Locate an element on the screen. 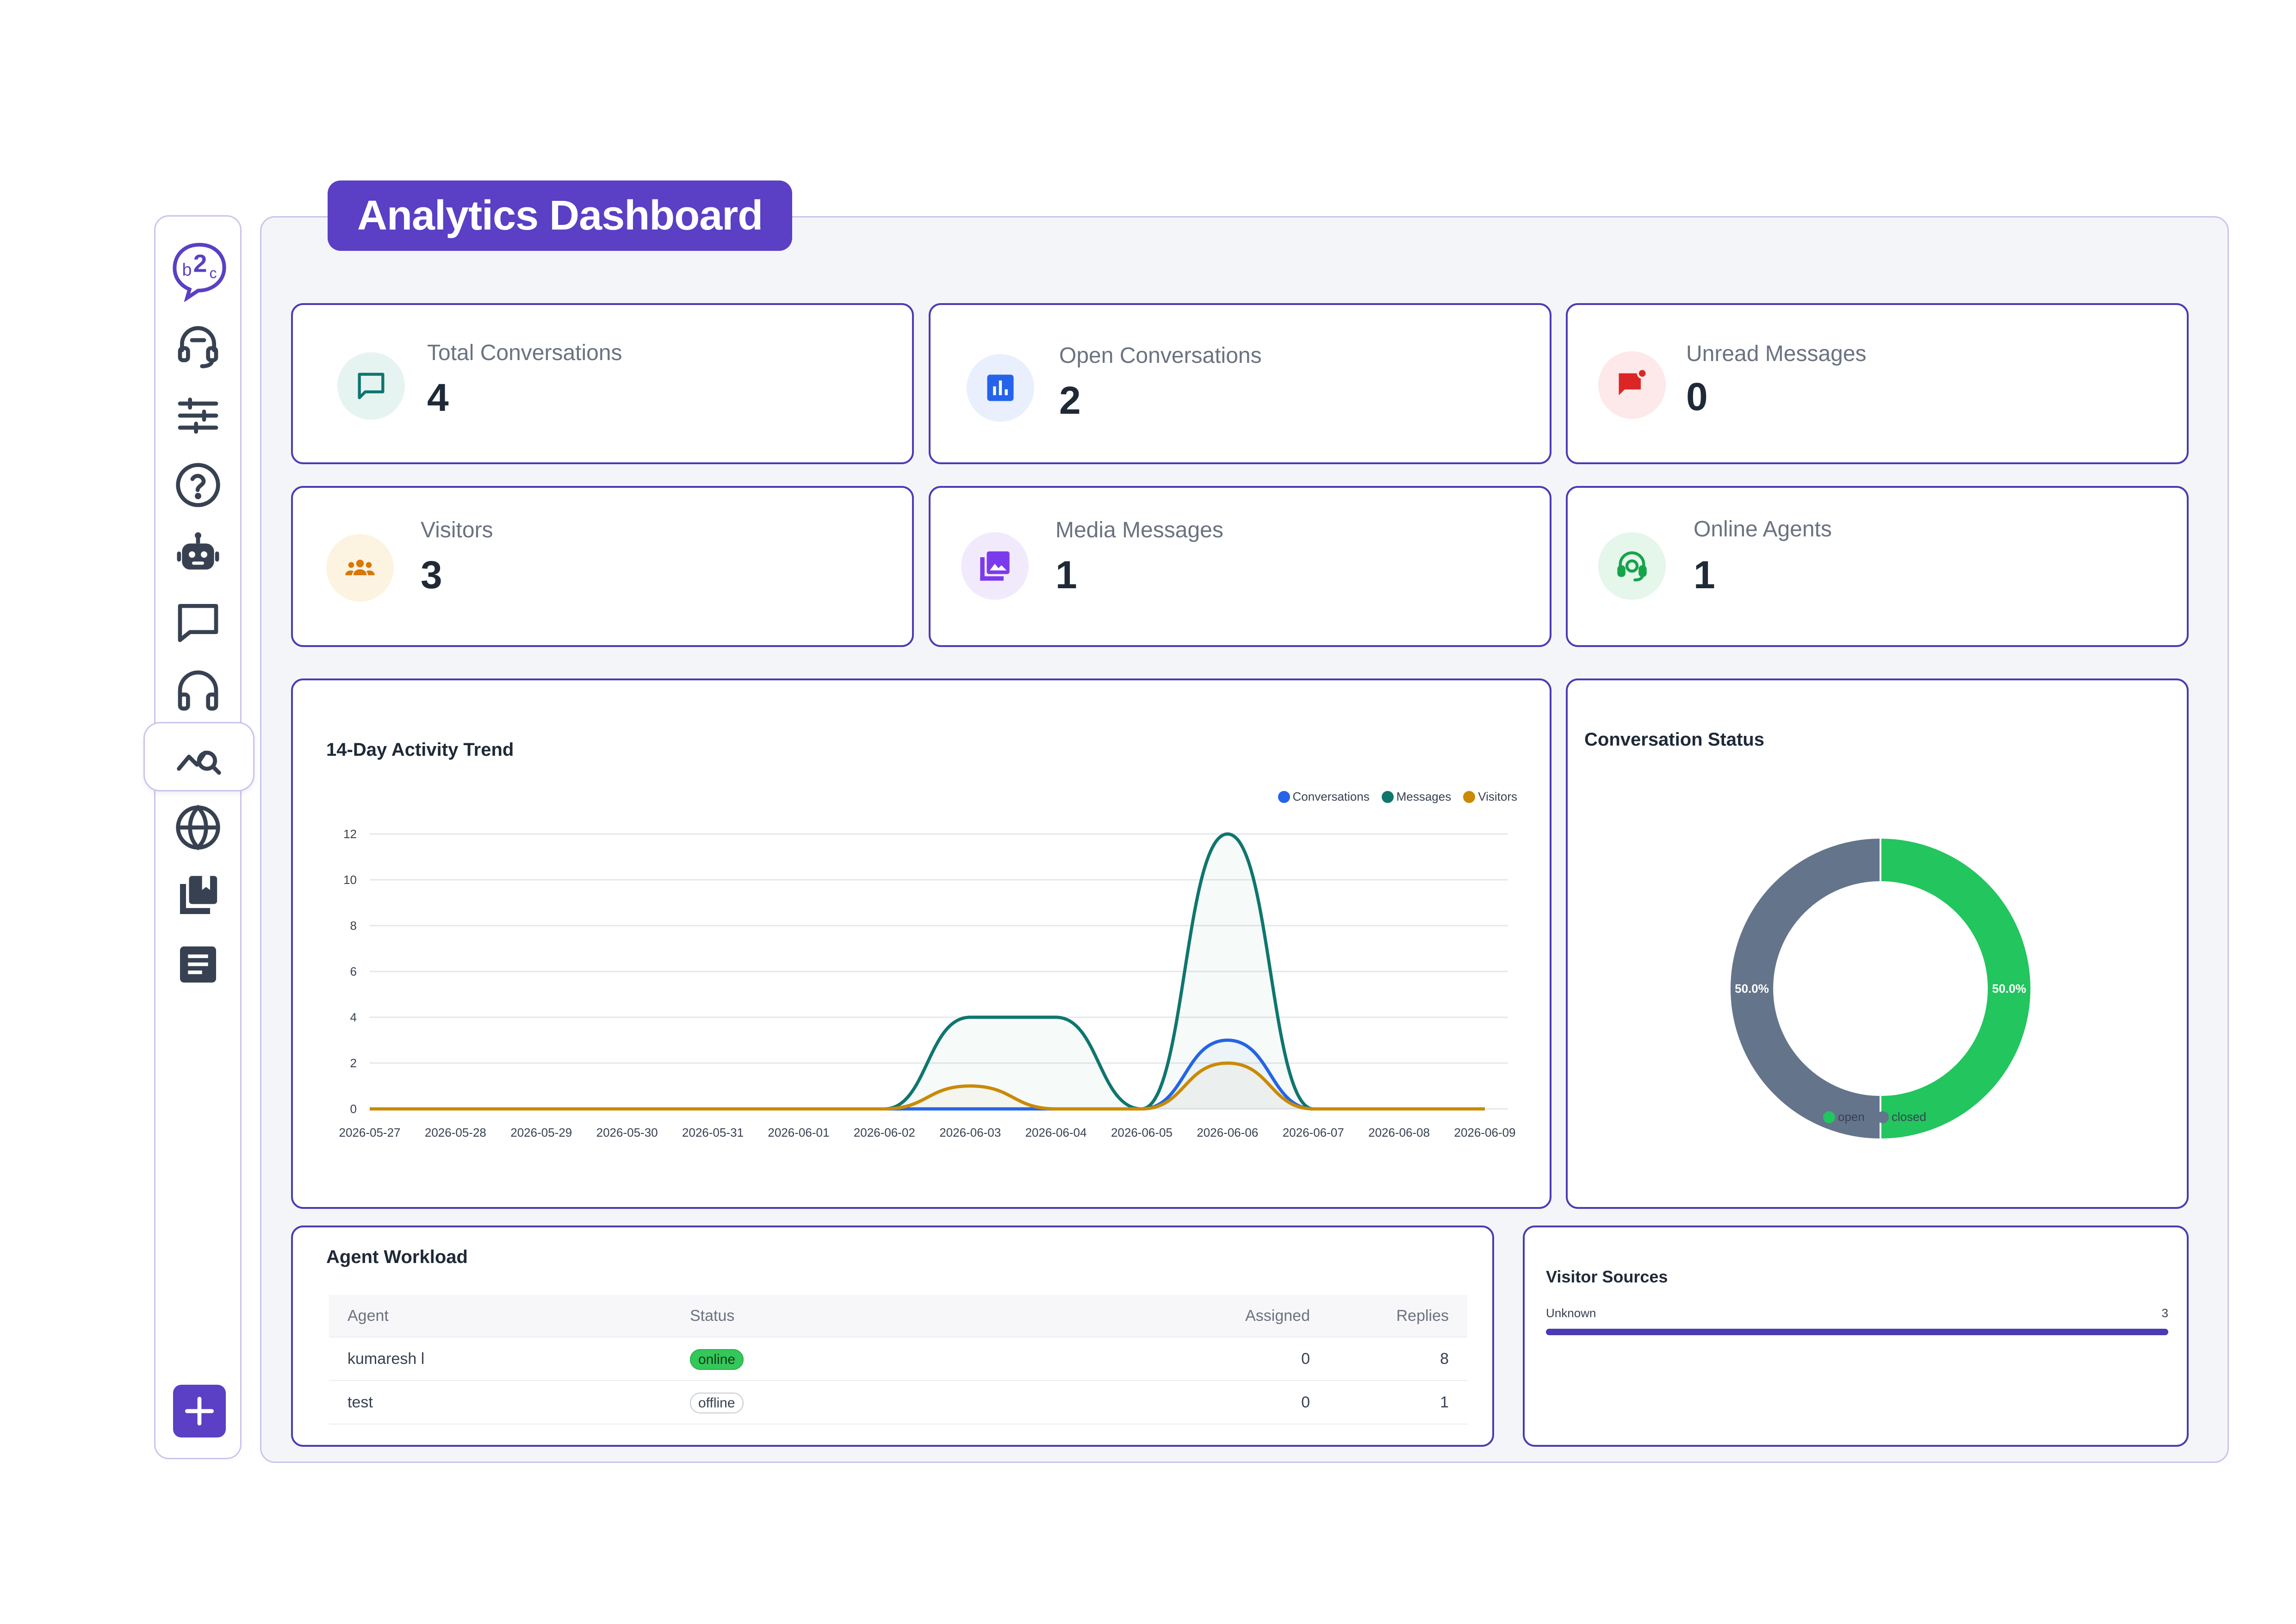 Image resolution: width=2296 pixels, height=1624 pixels. x-tick-label: 2026-05-27 is located at coordinates (370, 1132).